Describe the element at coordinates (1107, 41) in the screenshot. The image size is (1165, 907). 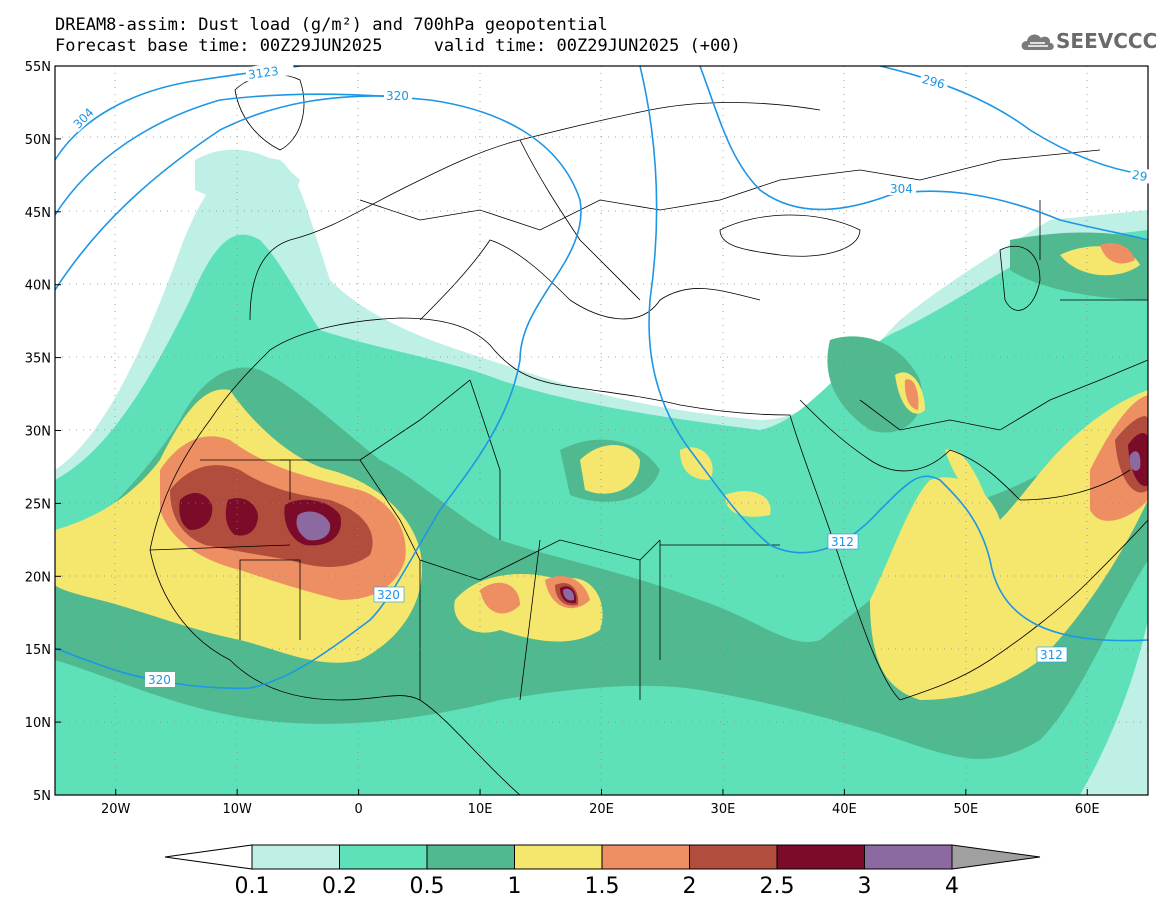
I see `logo-text: SEEVCCC` at that location.